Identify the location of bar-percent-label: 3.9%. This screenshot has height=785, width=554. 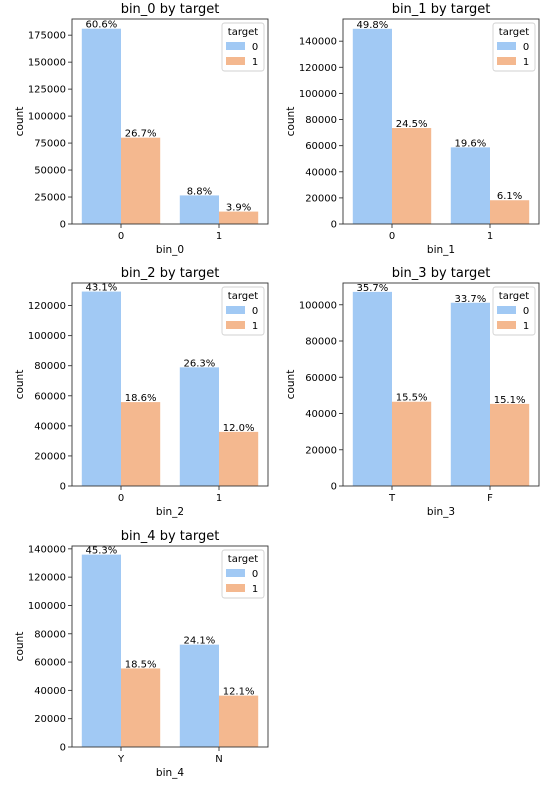
(238, 208).